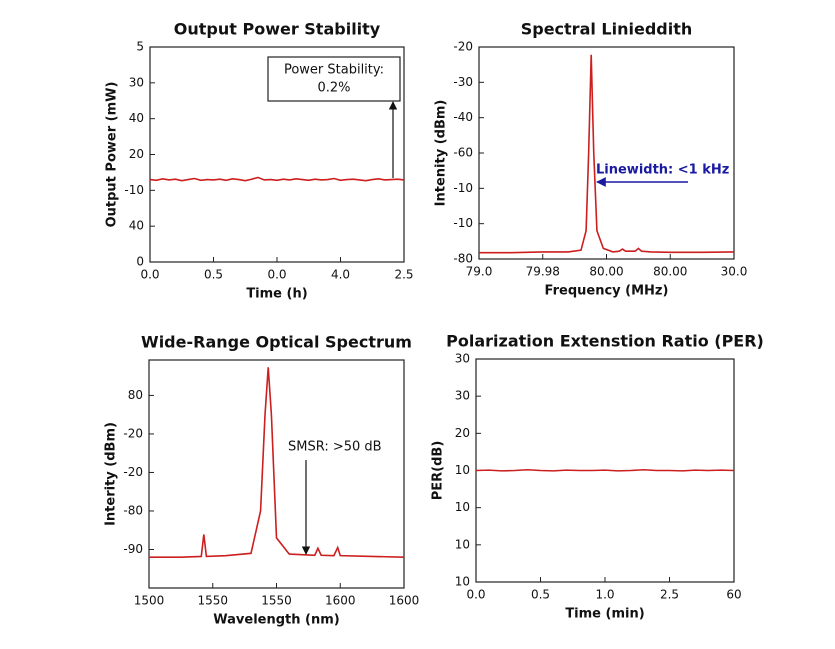 This screenshot has height=649, width=835. What do you see at coordinates (335, 447) in the screenshot?
I see `annotation-text: SMSR: >50 dB` at bounding box center [335, 447].